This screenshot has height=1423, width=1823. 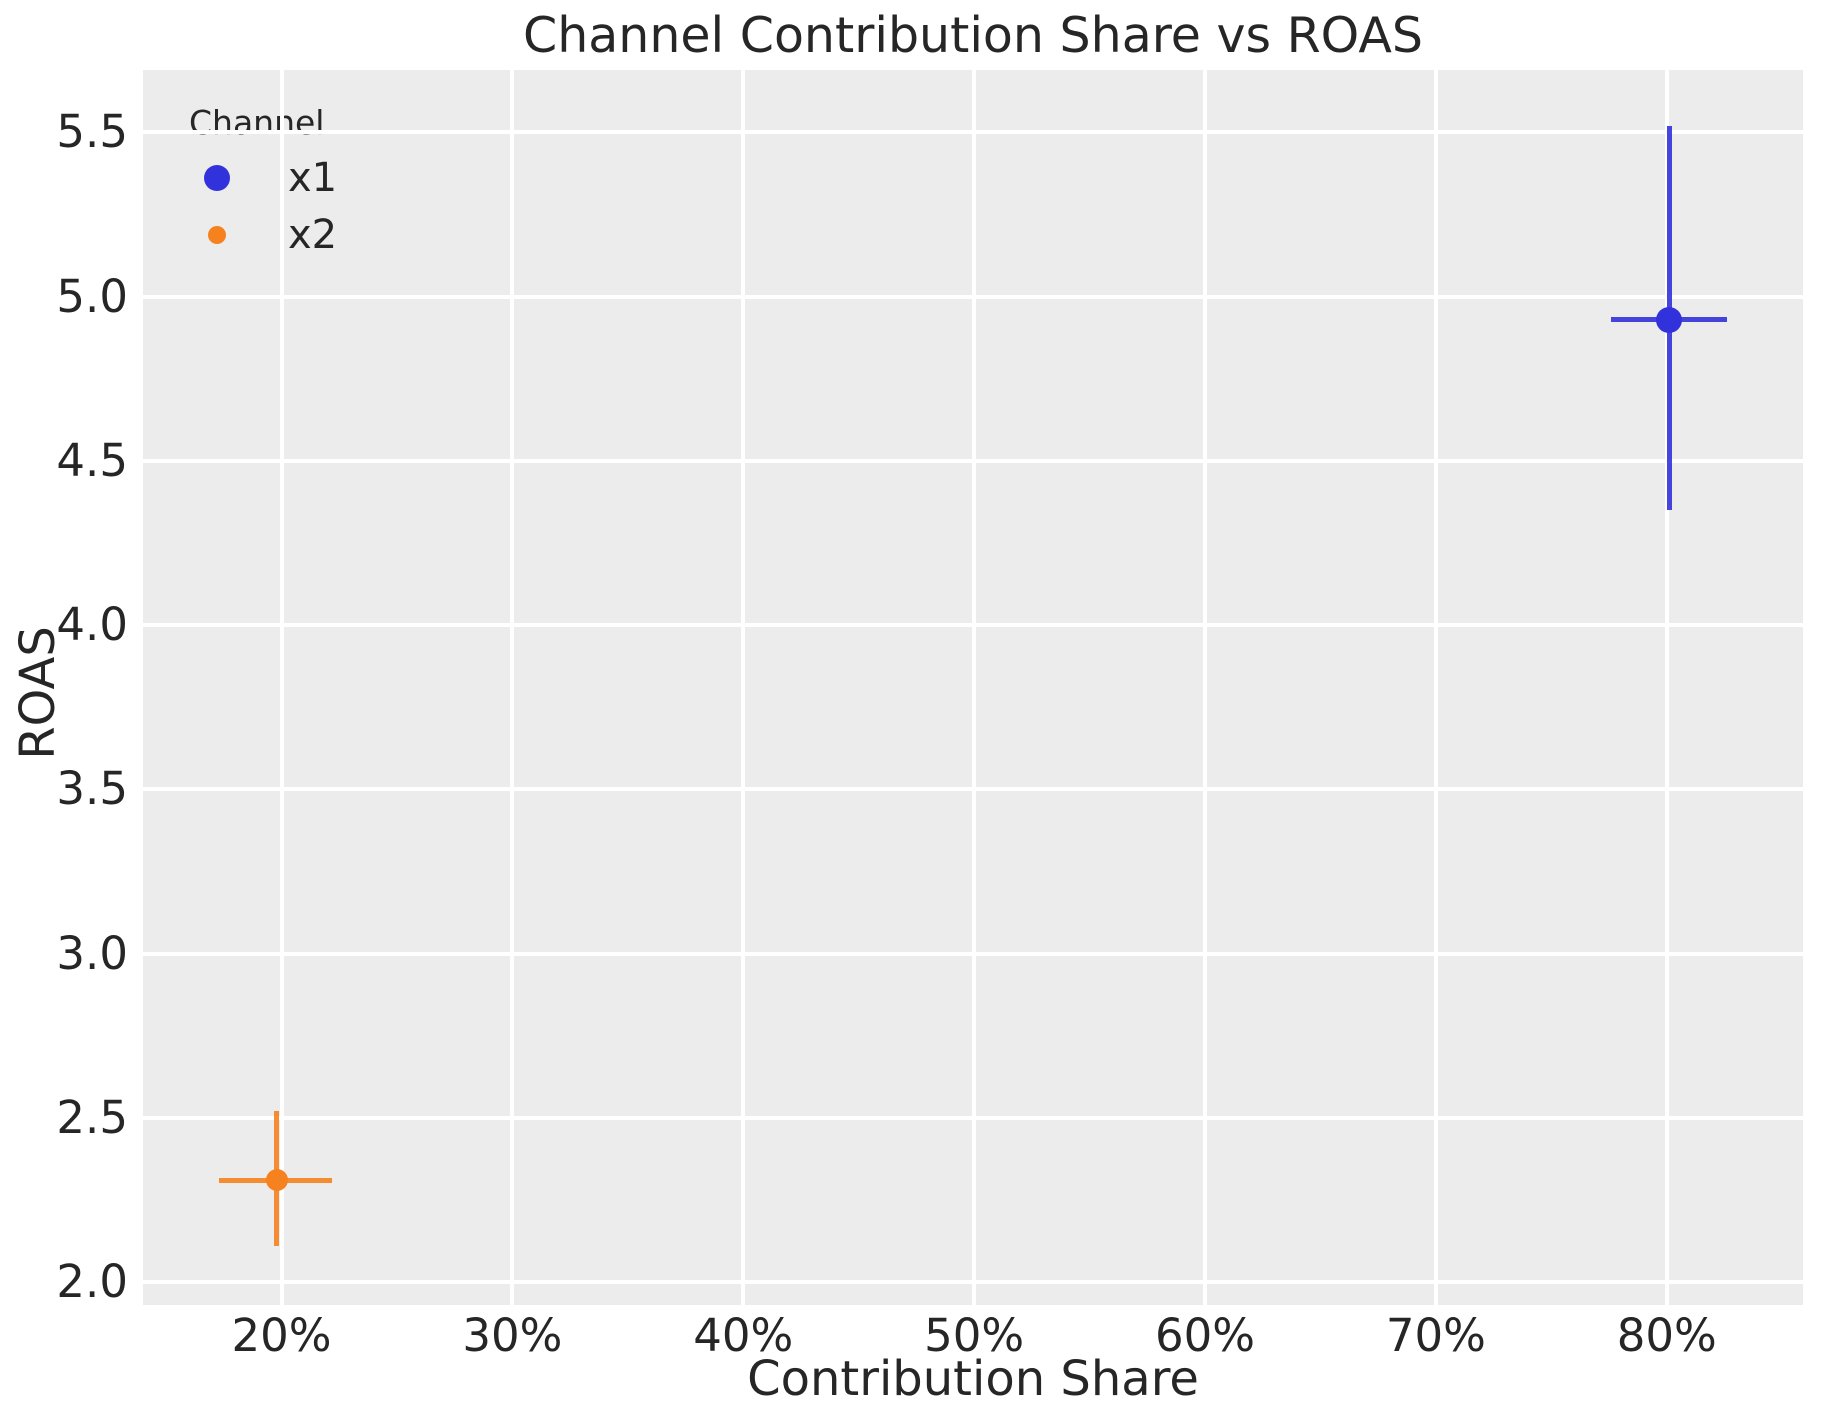 I want to click on legend-label-x1: x1, so click(x=313, y=178).